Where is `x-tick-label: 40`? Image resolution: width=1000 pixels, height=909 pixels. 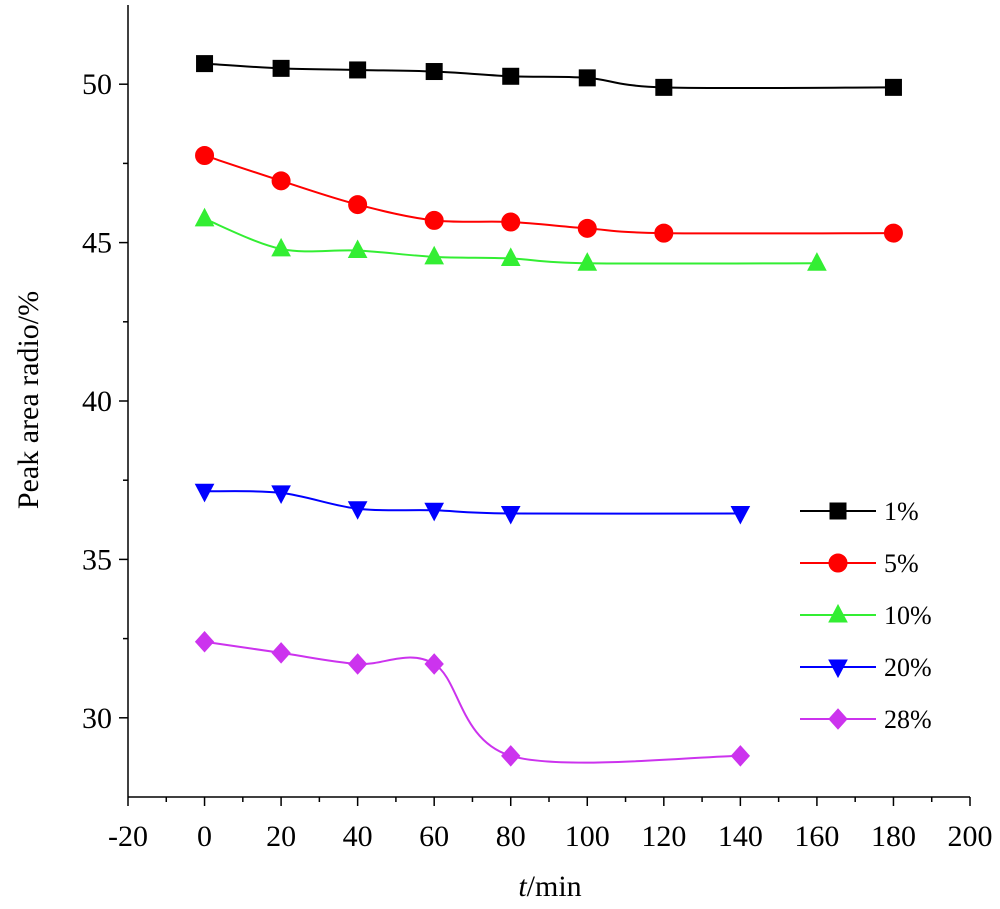
x-tick-label: 40 is located at coordinates (358, 836).